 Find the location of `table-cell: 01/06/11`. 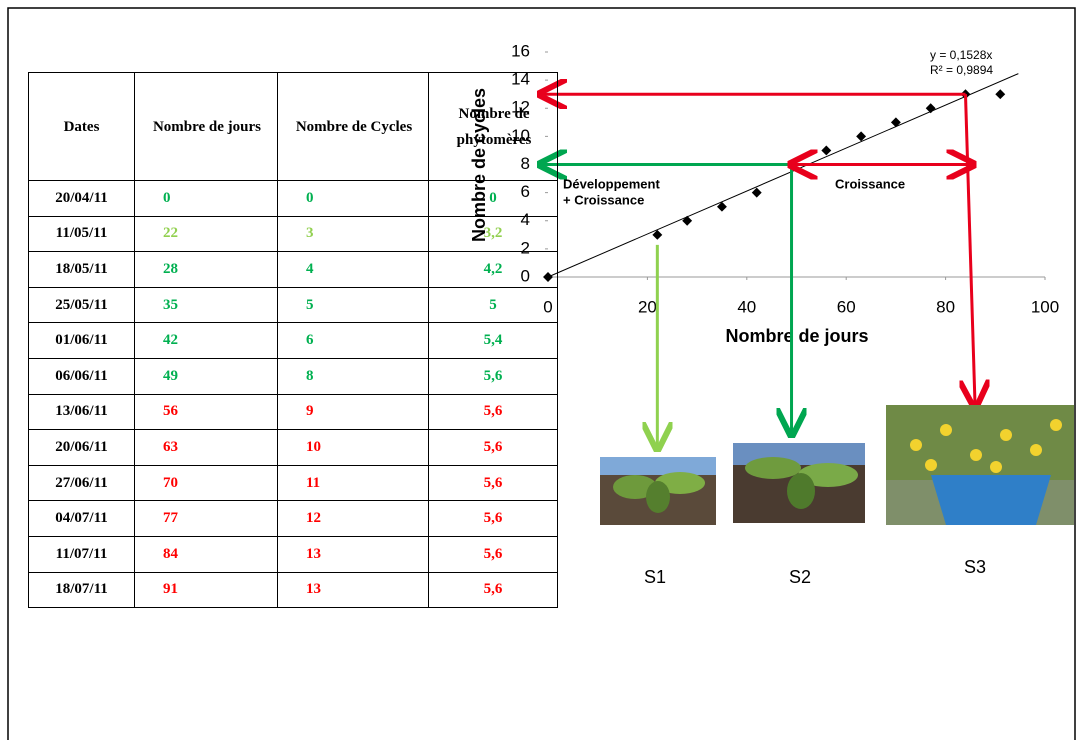

table-cell: 01/06/11 is located at coordinates (81, 340).